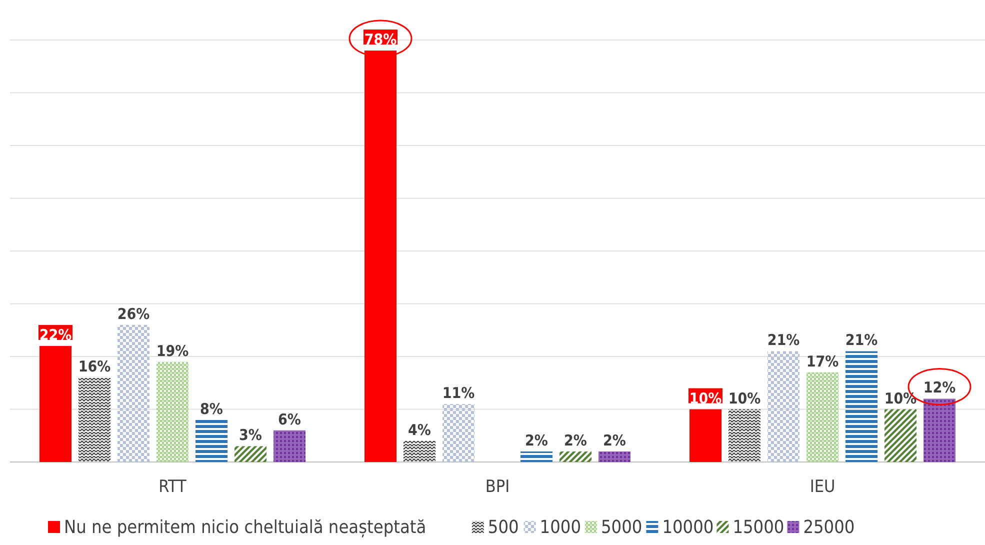  I want to click on legend-label: Nu ne permitem nicio cheltuială neașteptată, so click(245, 527).